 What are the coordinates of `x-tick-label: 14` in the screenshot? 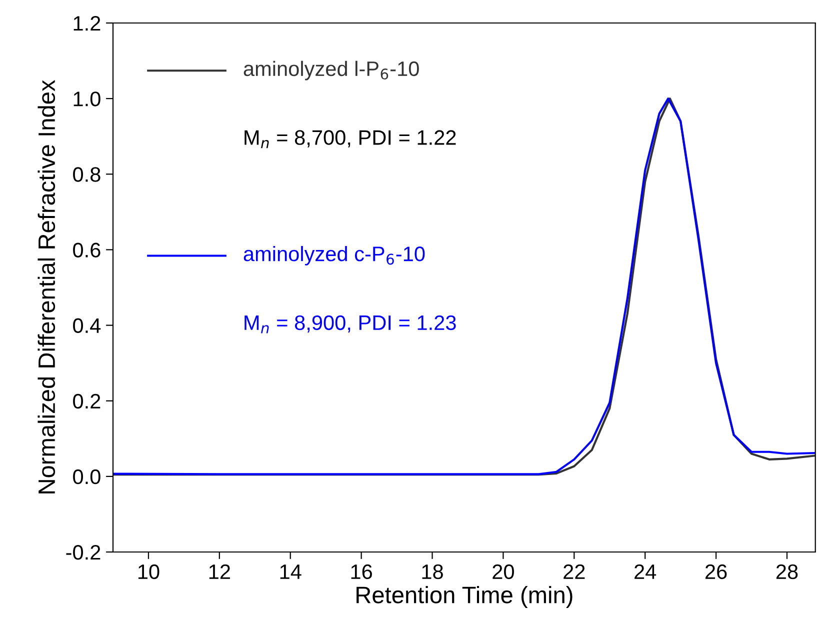 It's located at (291, 571).